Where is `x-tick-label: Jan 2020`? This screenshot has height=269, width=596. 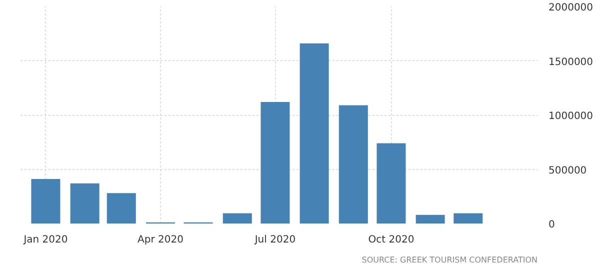
x-tick-label: Jan 2020 is located at coordinates (45, 240).